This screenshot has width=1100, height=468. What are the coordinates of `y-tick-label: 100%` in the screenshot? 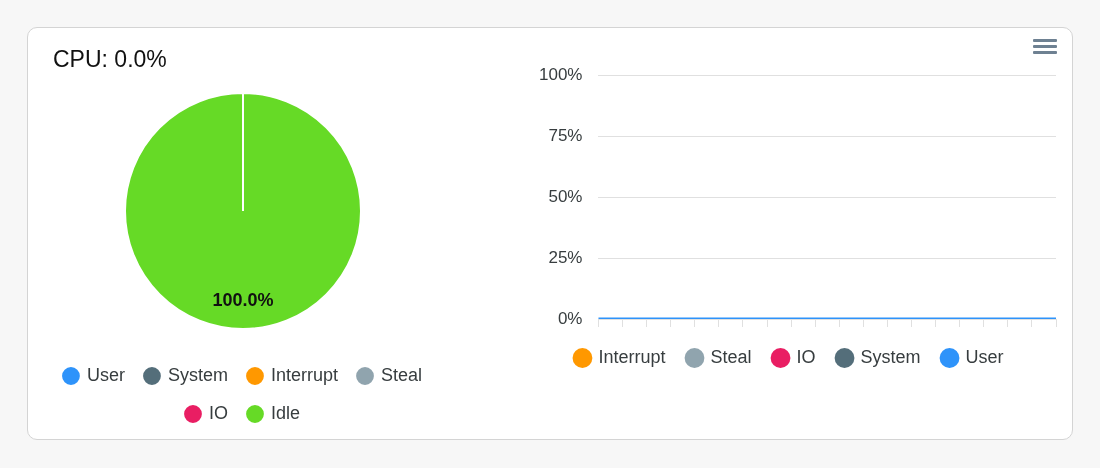 It's located at (561, 74).